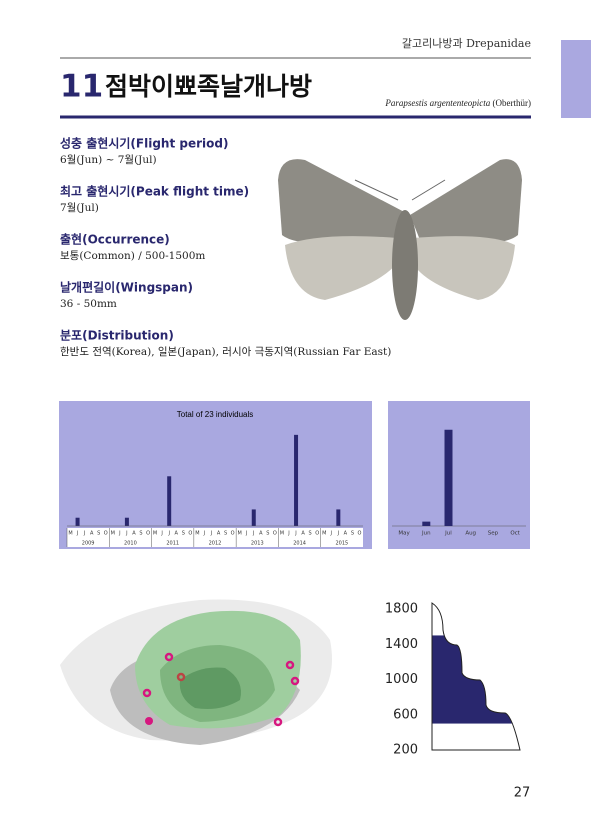  What do you see at coordinates (400, 239) in the screenshot?
I see `moth-photo` at bounding box center [400, 239].